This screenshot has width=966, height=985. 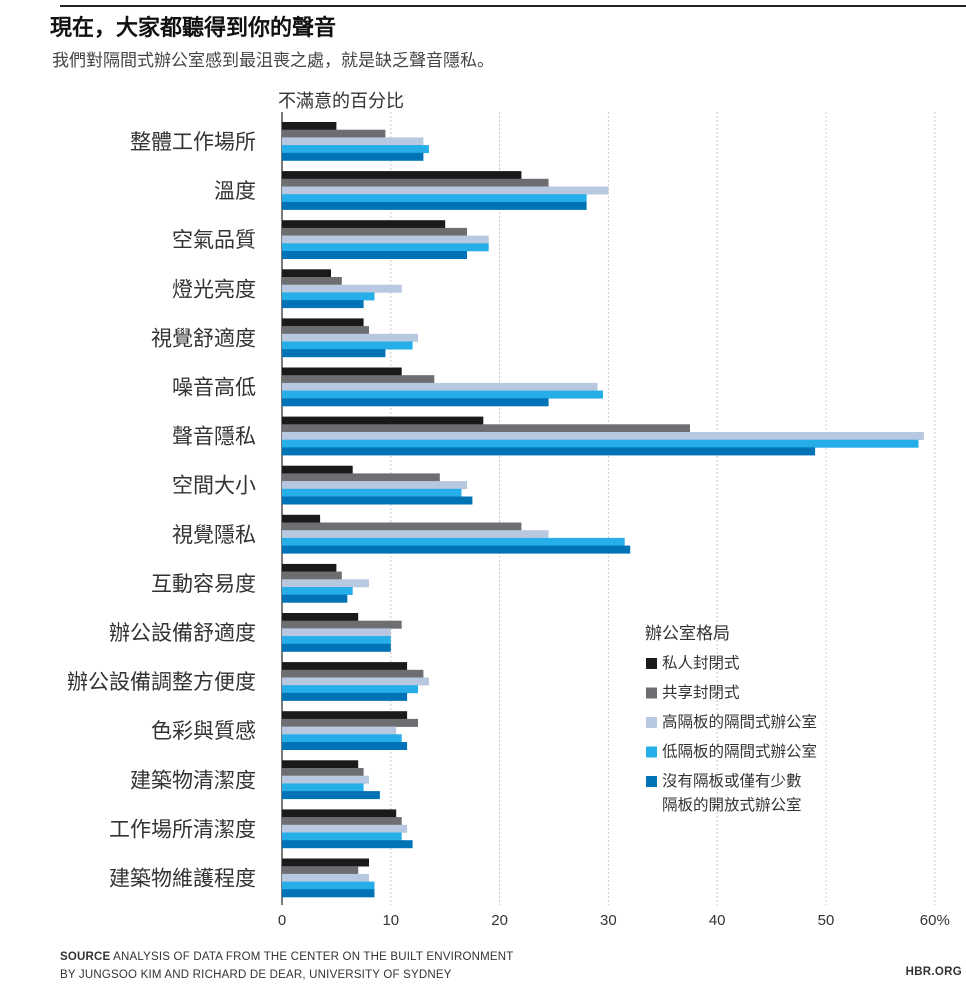 I want to click on brand-label: HBR.ORG, so click(x=933, y=972).